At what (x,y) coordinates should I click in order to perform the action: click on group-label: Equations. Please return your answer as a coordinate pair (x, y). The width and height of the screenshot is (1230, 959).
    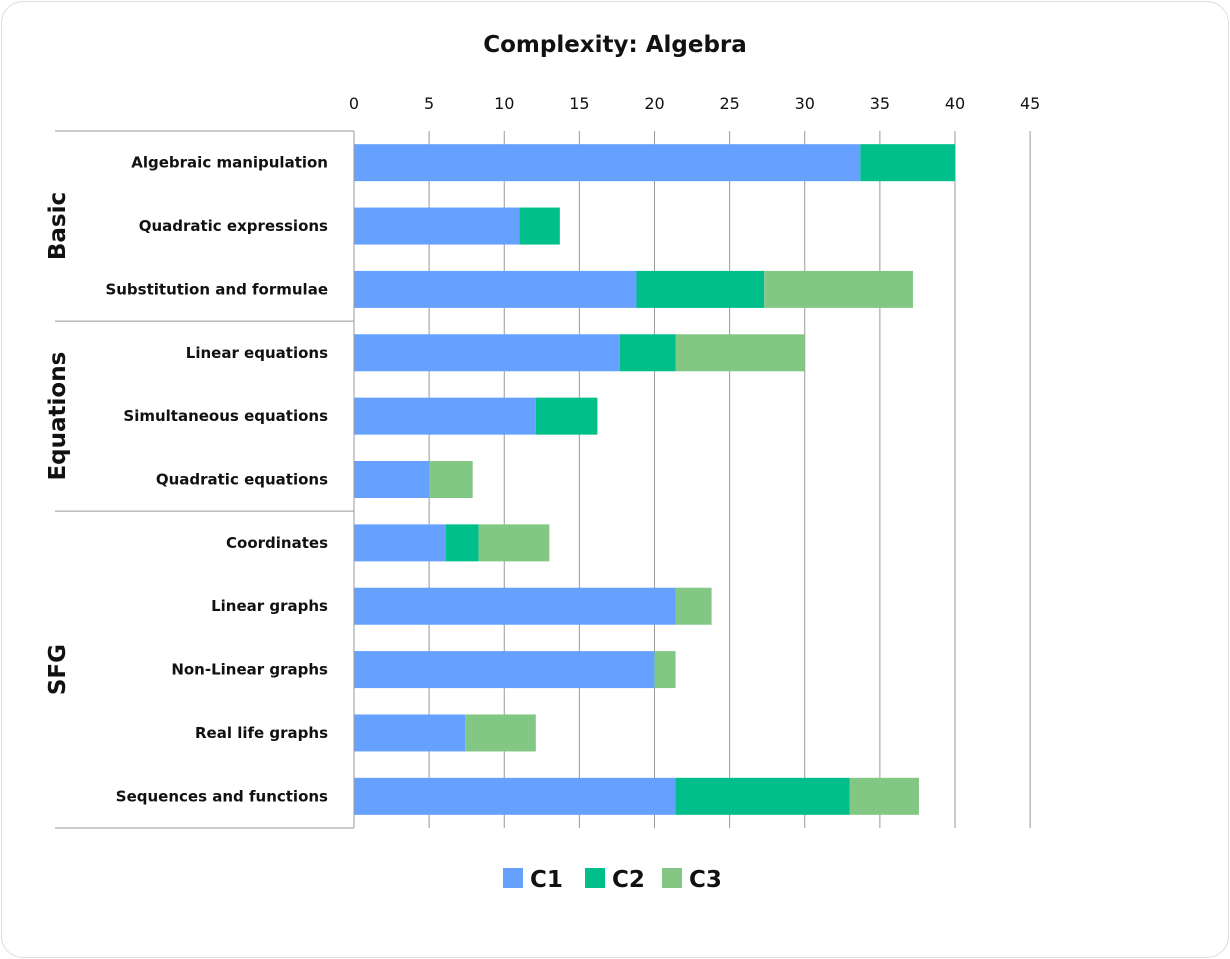
    Looking at the image, I should click on (58, 416).